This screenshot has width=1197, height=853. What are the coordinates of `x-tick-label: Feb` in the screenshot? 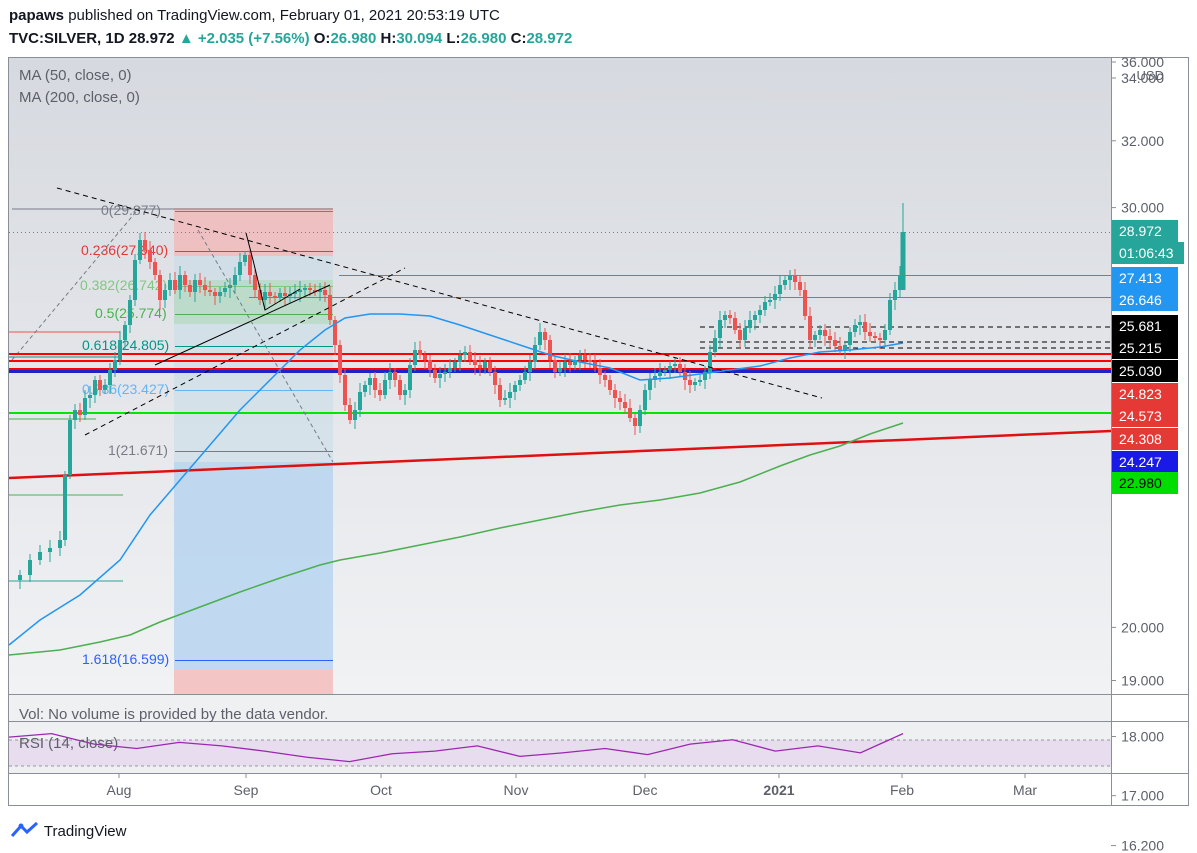 It's located at (902, 790).